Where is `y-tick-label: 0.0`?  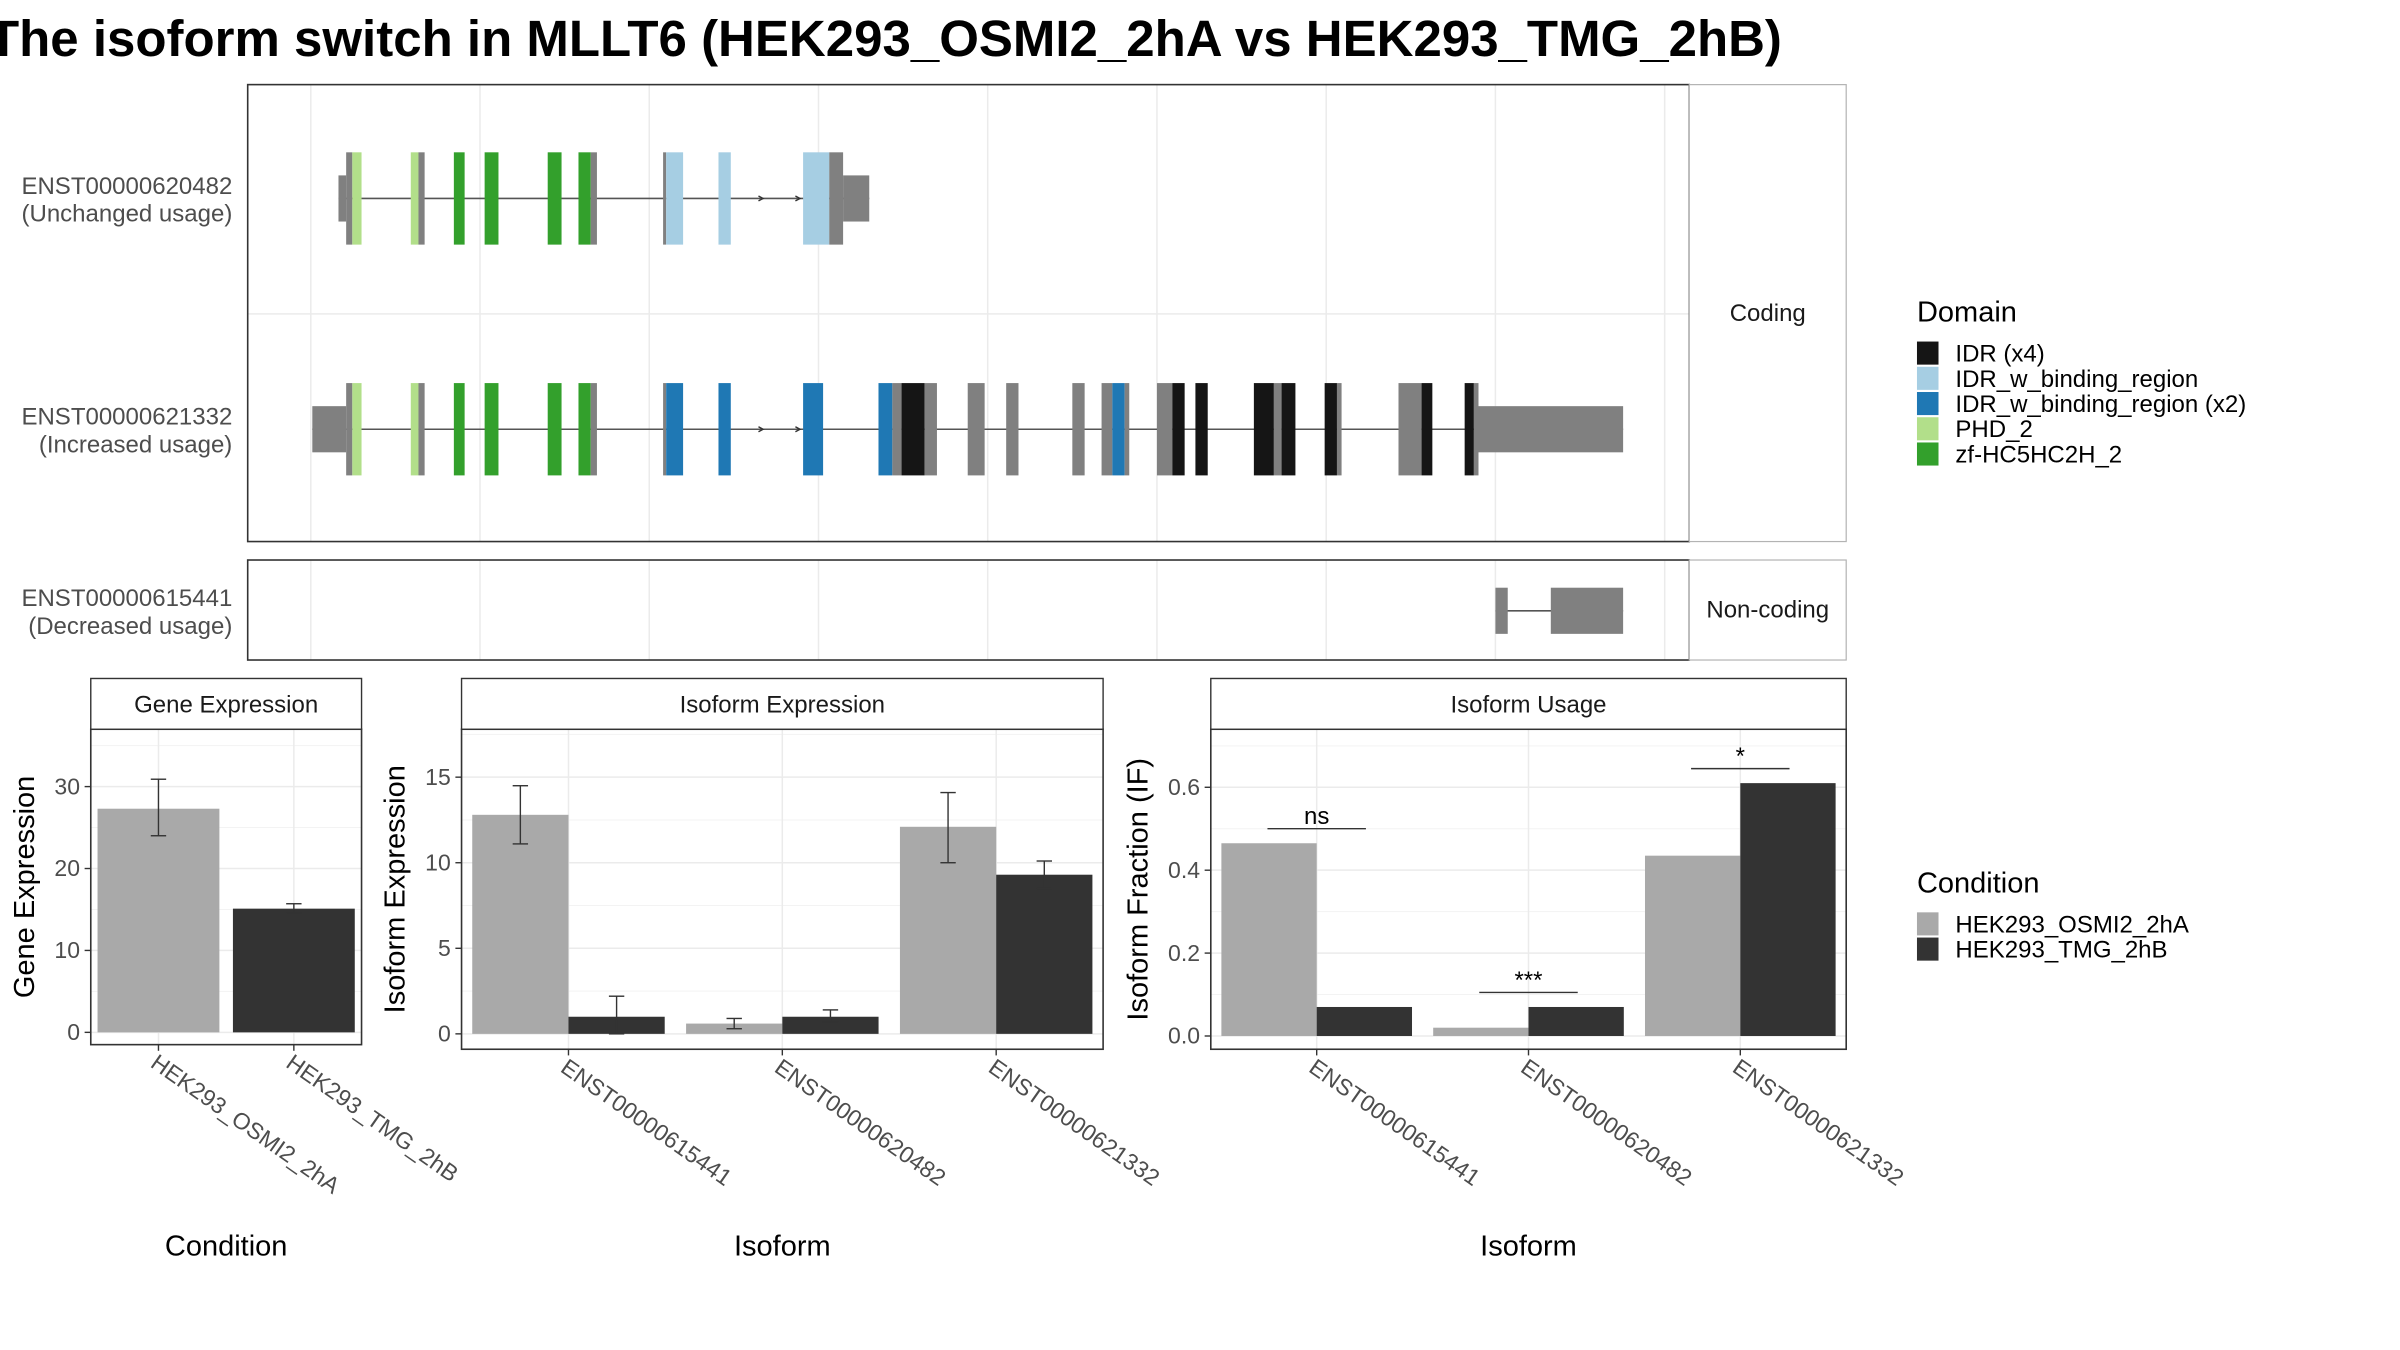 y-tick-label: 0.0 is located at coordinates (1184, 1036).